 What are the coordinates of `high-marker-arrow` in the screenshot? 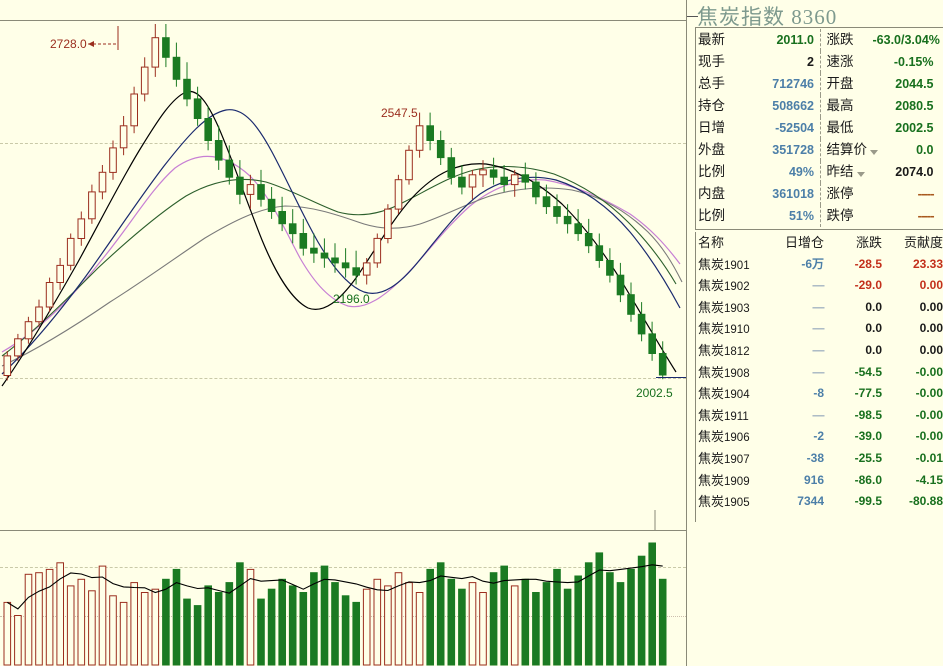 It's located at (103, 38).